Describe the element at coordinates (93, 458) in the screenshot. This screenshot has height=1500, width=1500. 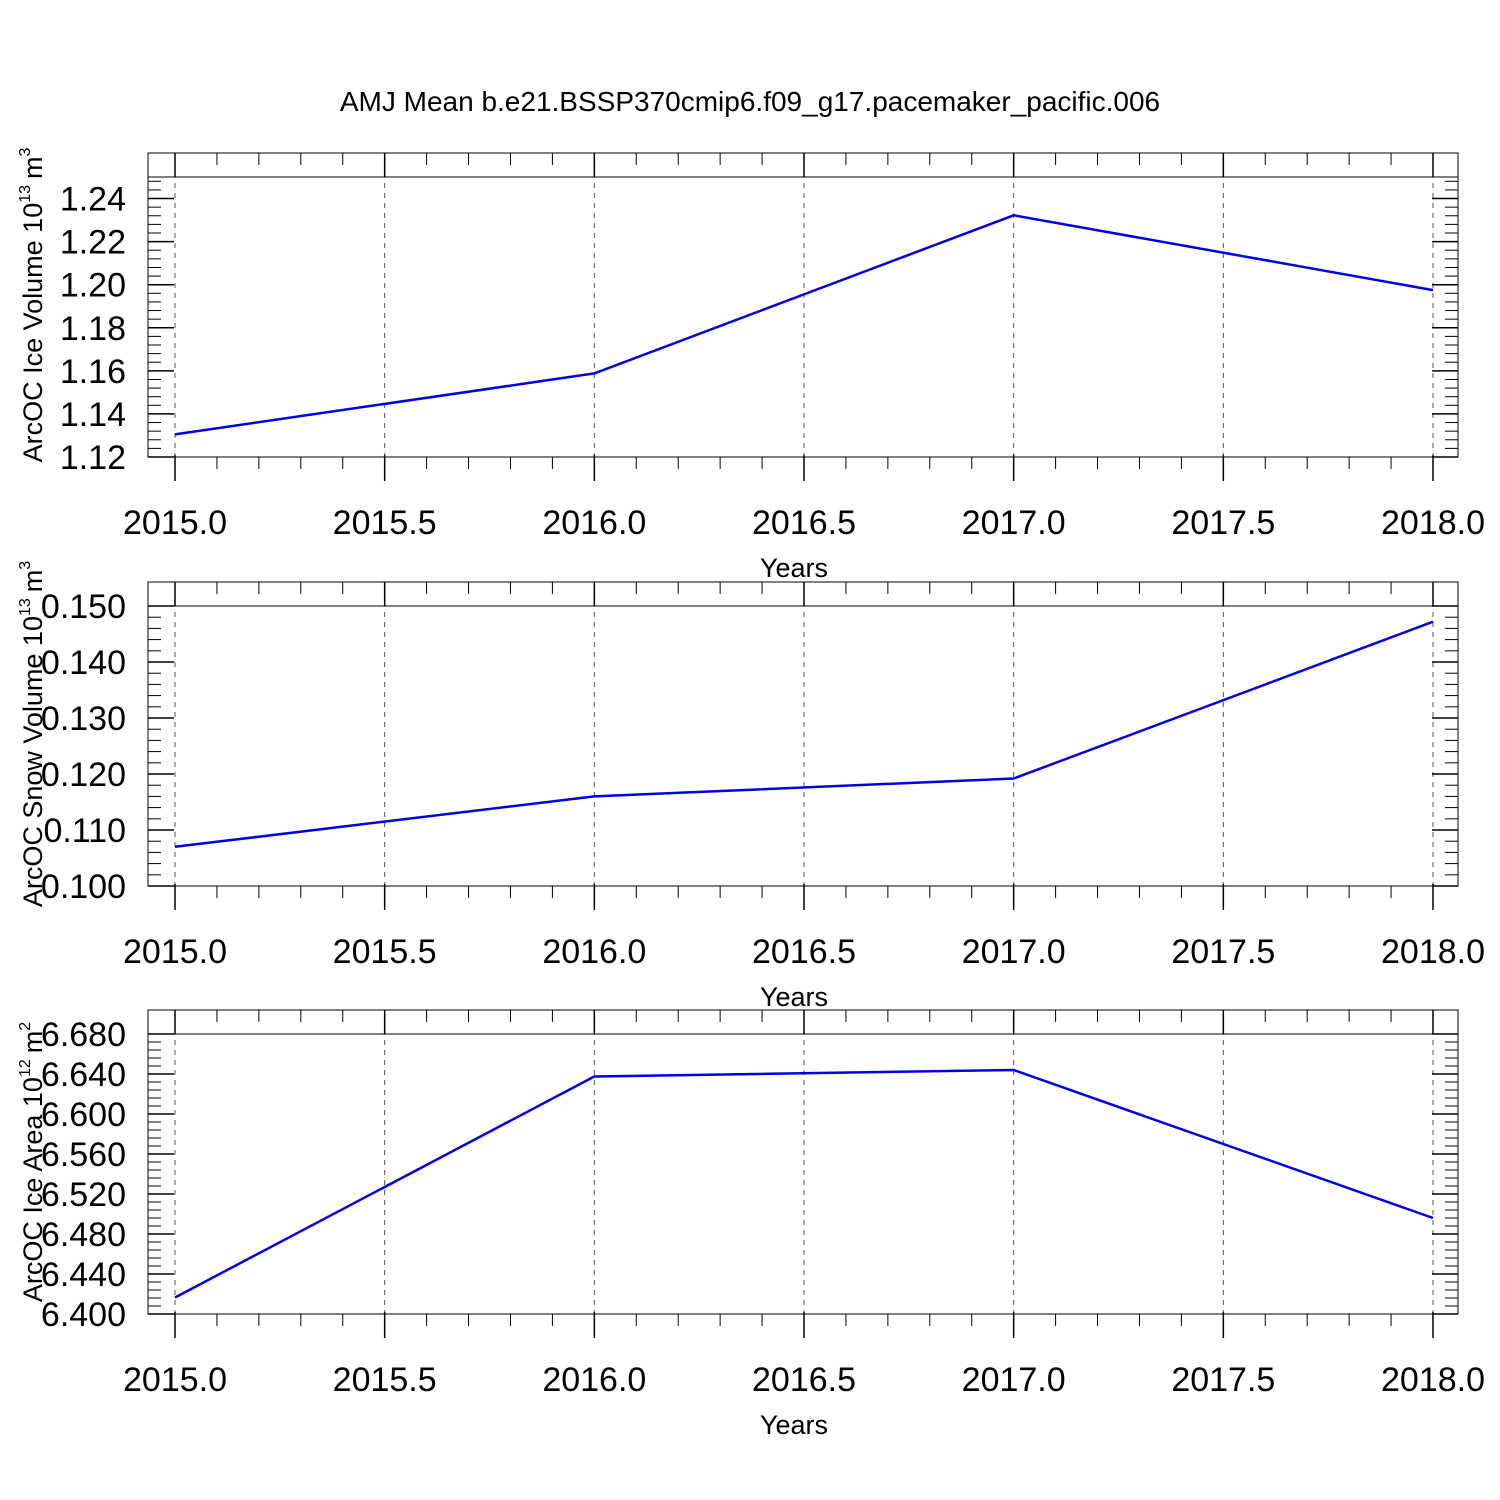
I see `y-tick-label: 1.12` at that location.